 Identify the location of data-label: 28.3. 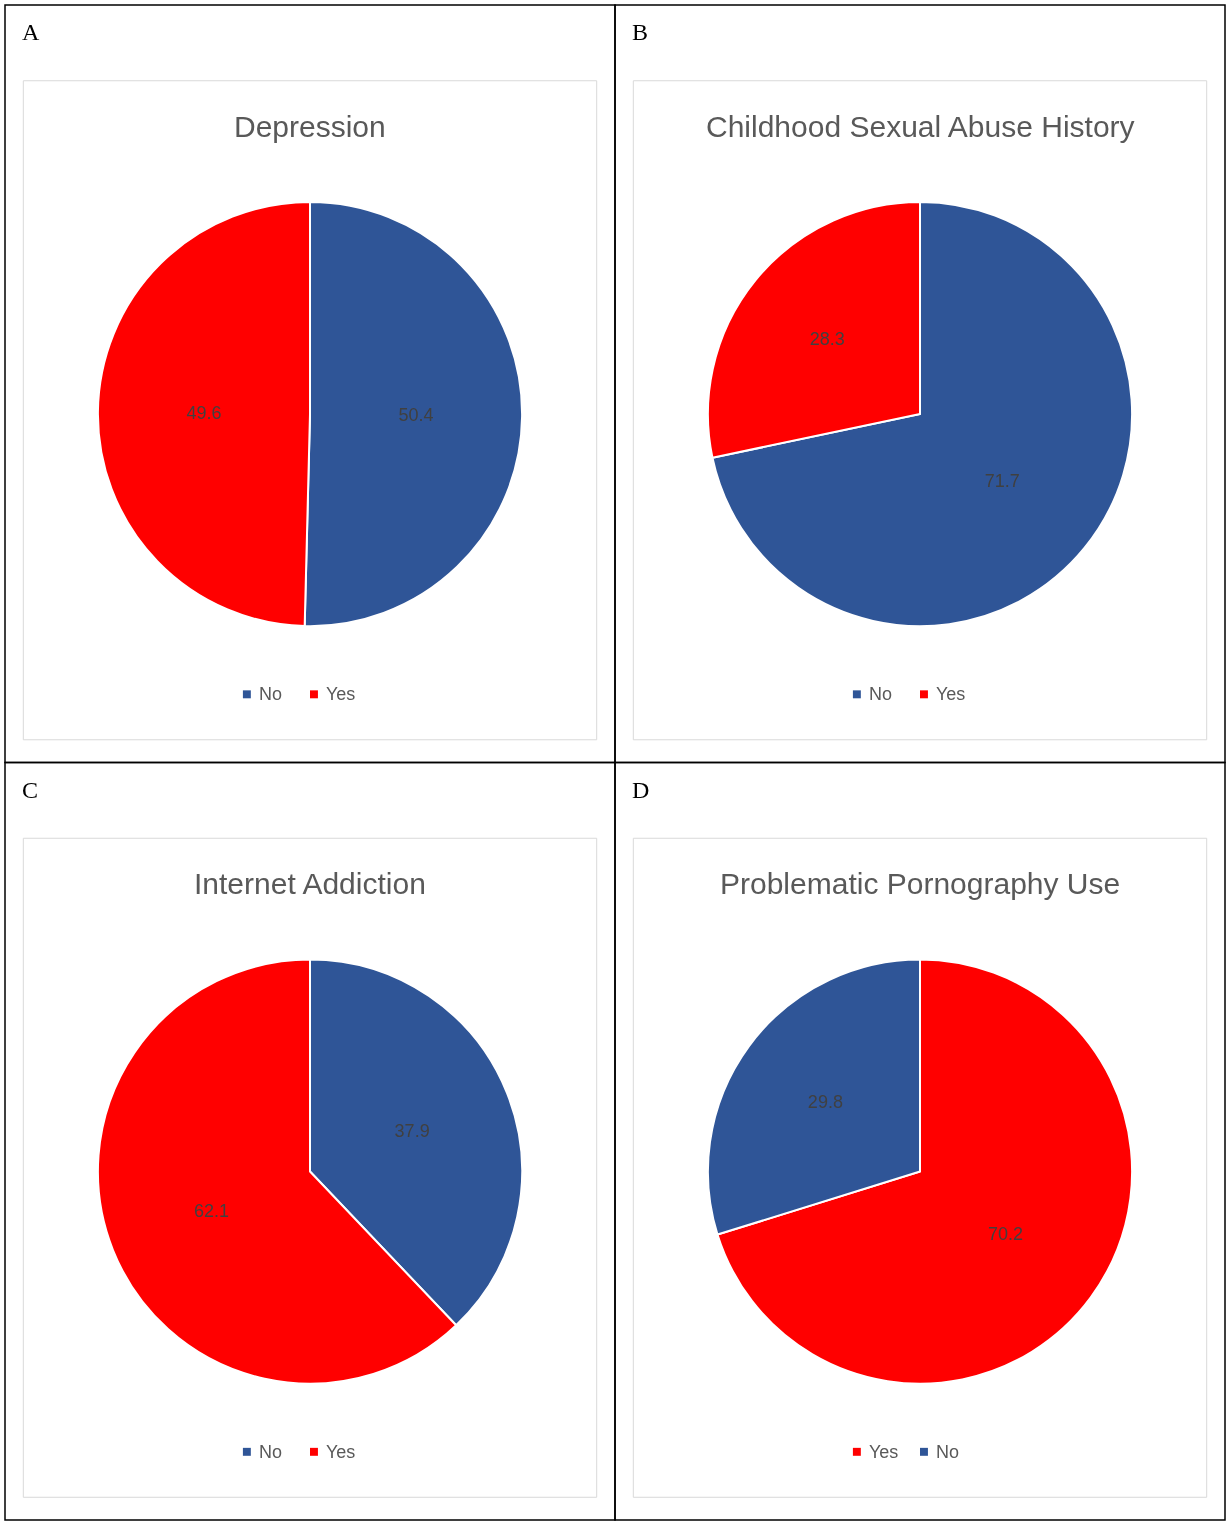
(827, 338).